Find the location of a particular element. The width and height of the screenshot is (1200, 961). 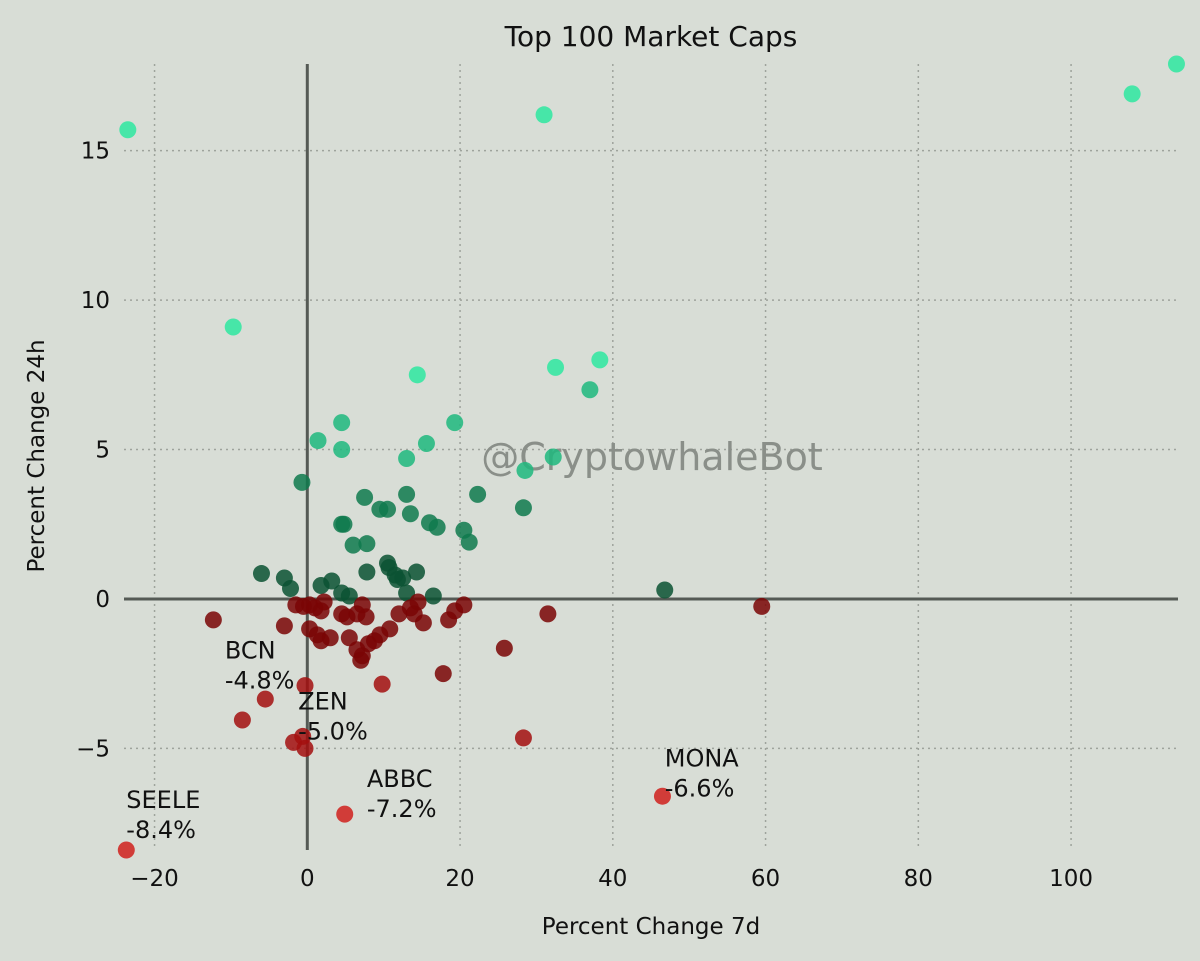

annotation-percent: -6.6% is located at coordinates (700, 788).